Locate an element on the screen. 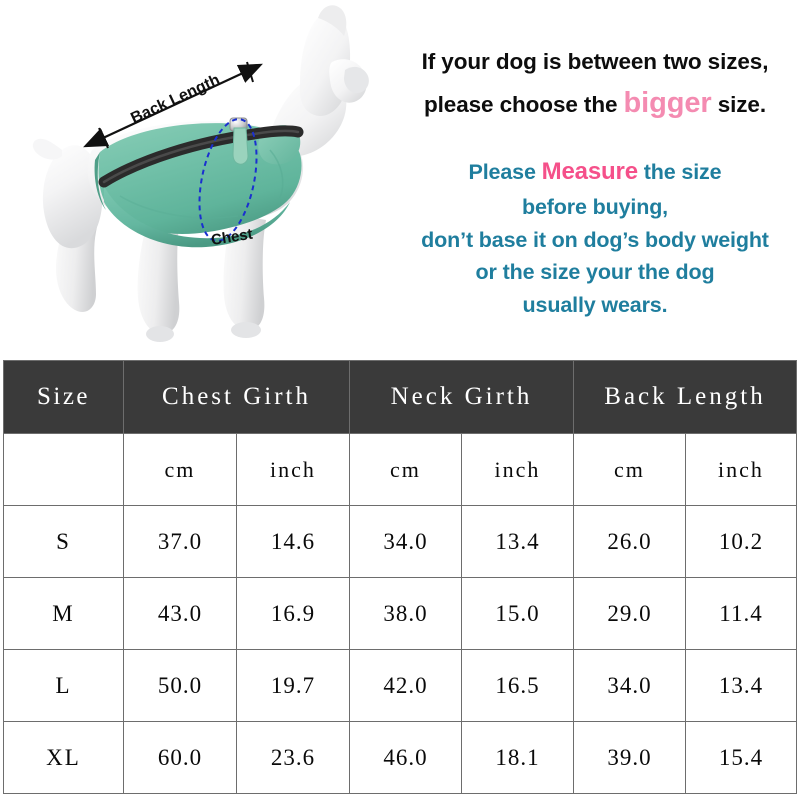 The image size is (800, 800). table-row: S 37.0 14.6 34.0 13.4 26.0 10.2 is located at coordinates (400, 541).